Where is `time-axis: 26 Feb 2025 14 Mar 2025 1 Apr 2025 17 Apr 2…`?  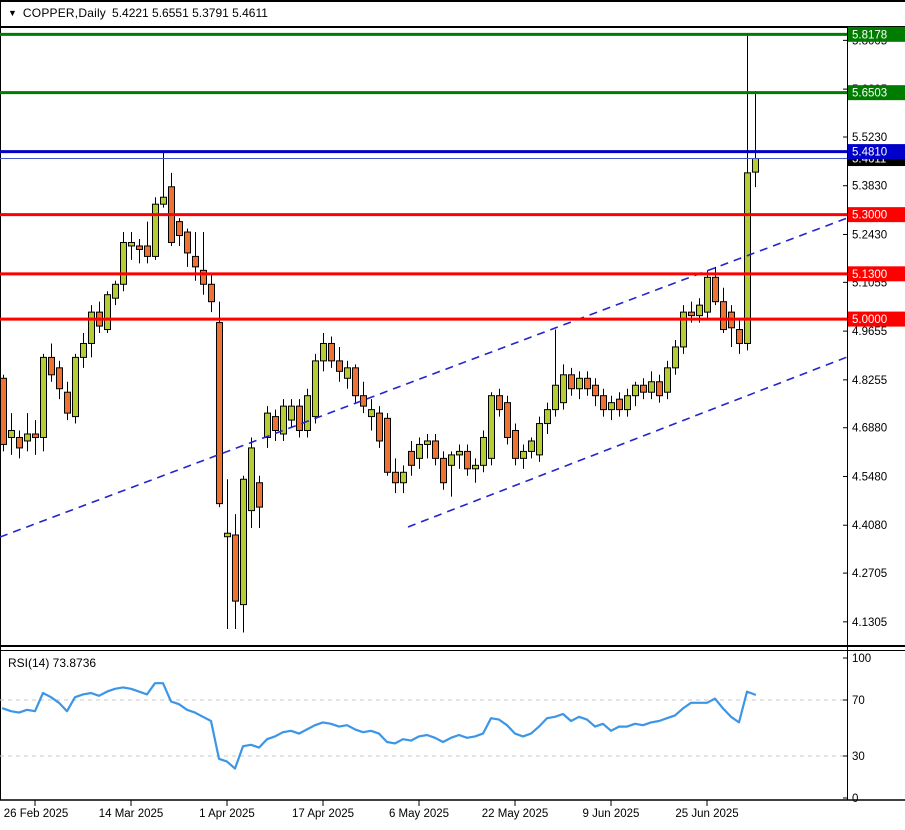
time-axis: 26 Feb 2025 14 Mar 2025 1 Apr 2025 17 Apr 2… is located at coordinates (371, 810).